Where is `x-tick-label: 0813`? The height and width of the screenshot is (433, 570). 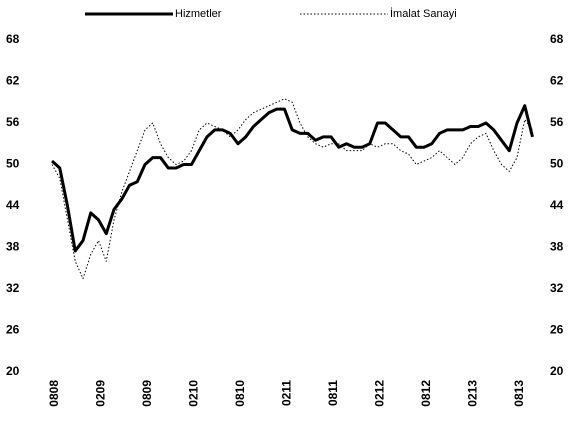
x-tick-label: 0813 is located at coordinates (519, 393).